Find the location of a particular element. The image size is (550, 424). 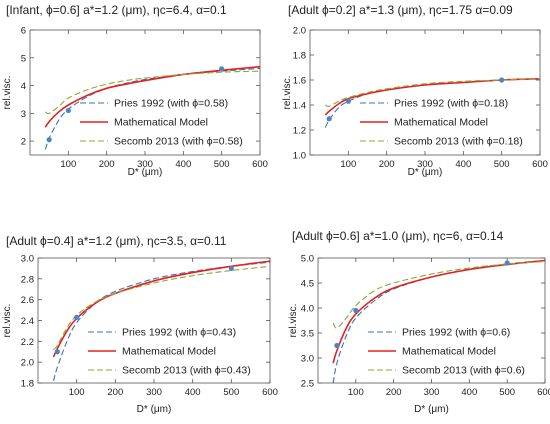

y-tick-label: 2 is located at coordinates (23, 142).